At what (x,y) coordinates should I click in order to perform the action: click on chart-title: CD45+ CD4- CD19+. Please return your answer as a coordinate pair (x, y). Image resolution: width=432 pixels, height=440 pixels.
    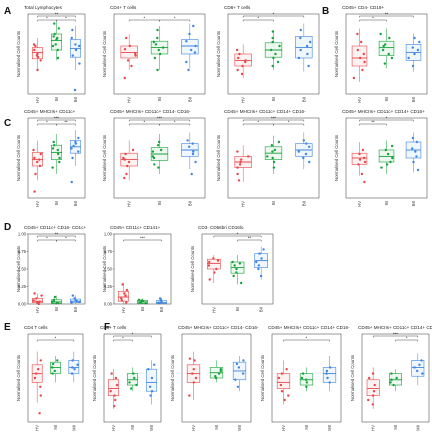
    Looking at the image, I should click on (363, 7).